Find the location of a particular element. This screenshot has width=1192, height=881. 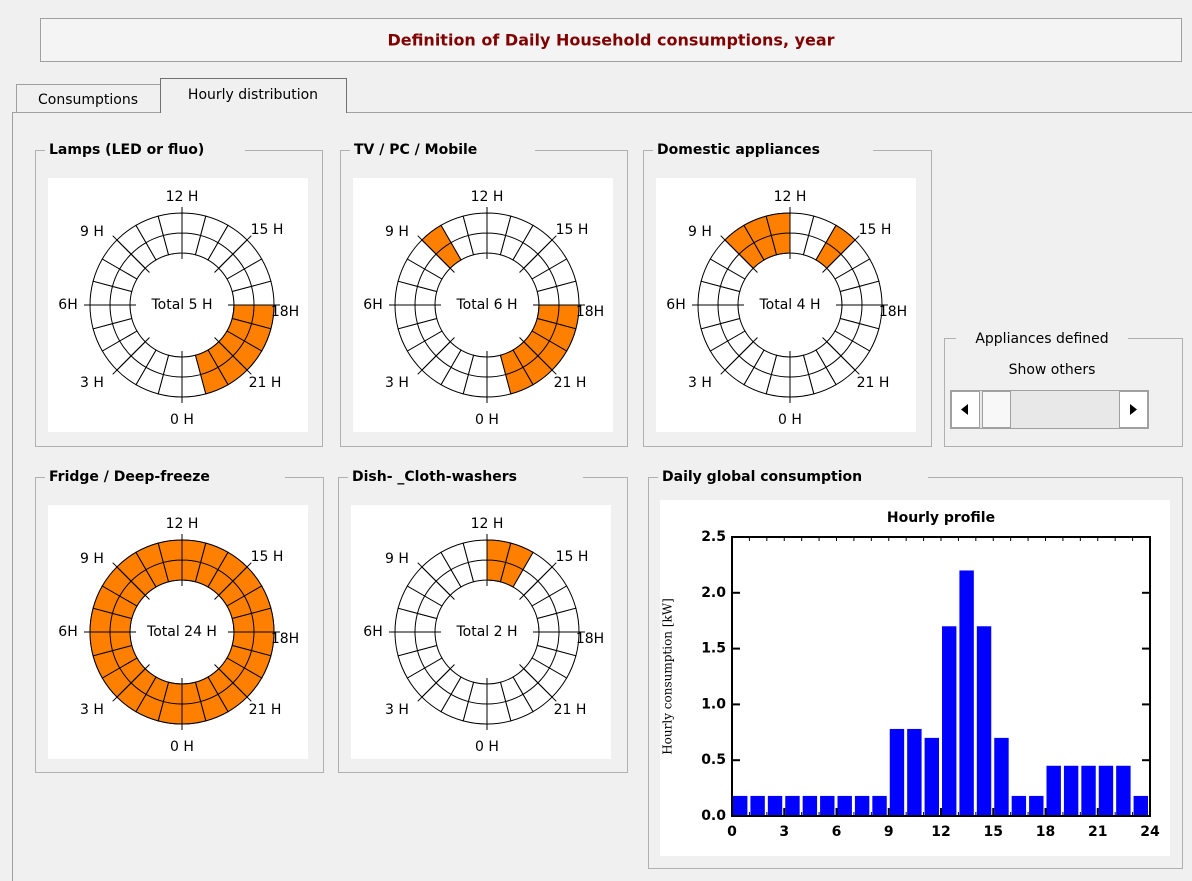

button-label: Show others is located at coordinates (1052, 370).